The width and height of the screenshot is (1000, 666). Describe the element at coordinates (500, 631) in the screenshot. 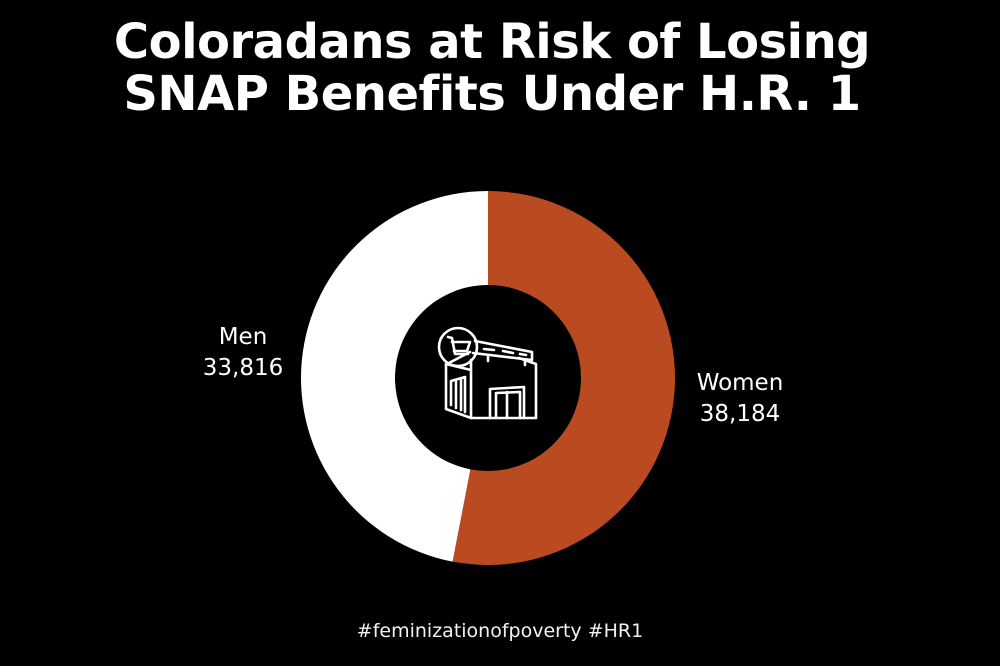

I see `hashtags-footer: #feminizationofpoverty #HR1` at that location.